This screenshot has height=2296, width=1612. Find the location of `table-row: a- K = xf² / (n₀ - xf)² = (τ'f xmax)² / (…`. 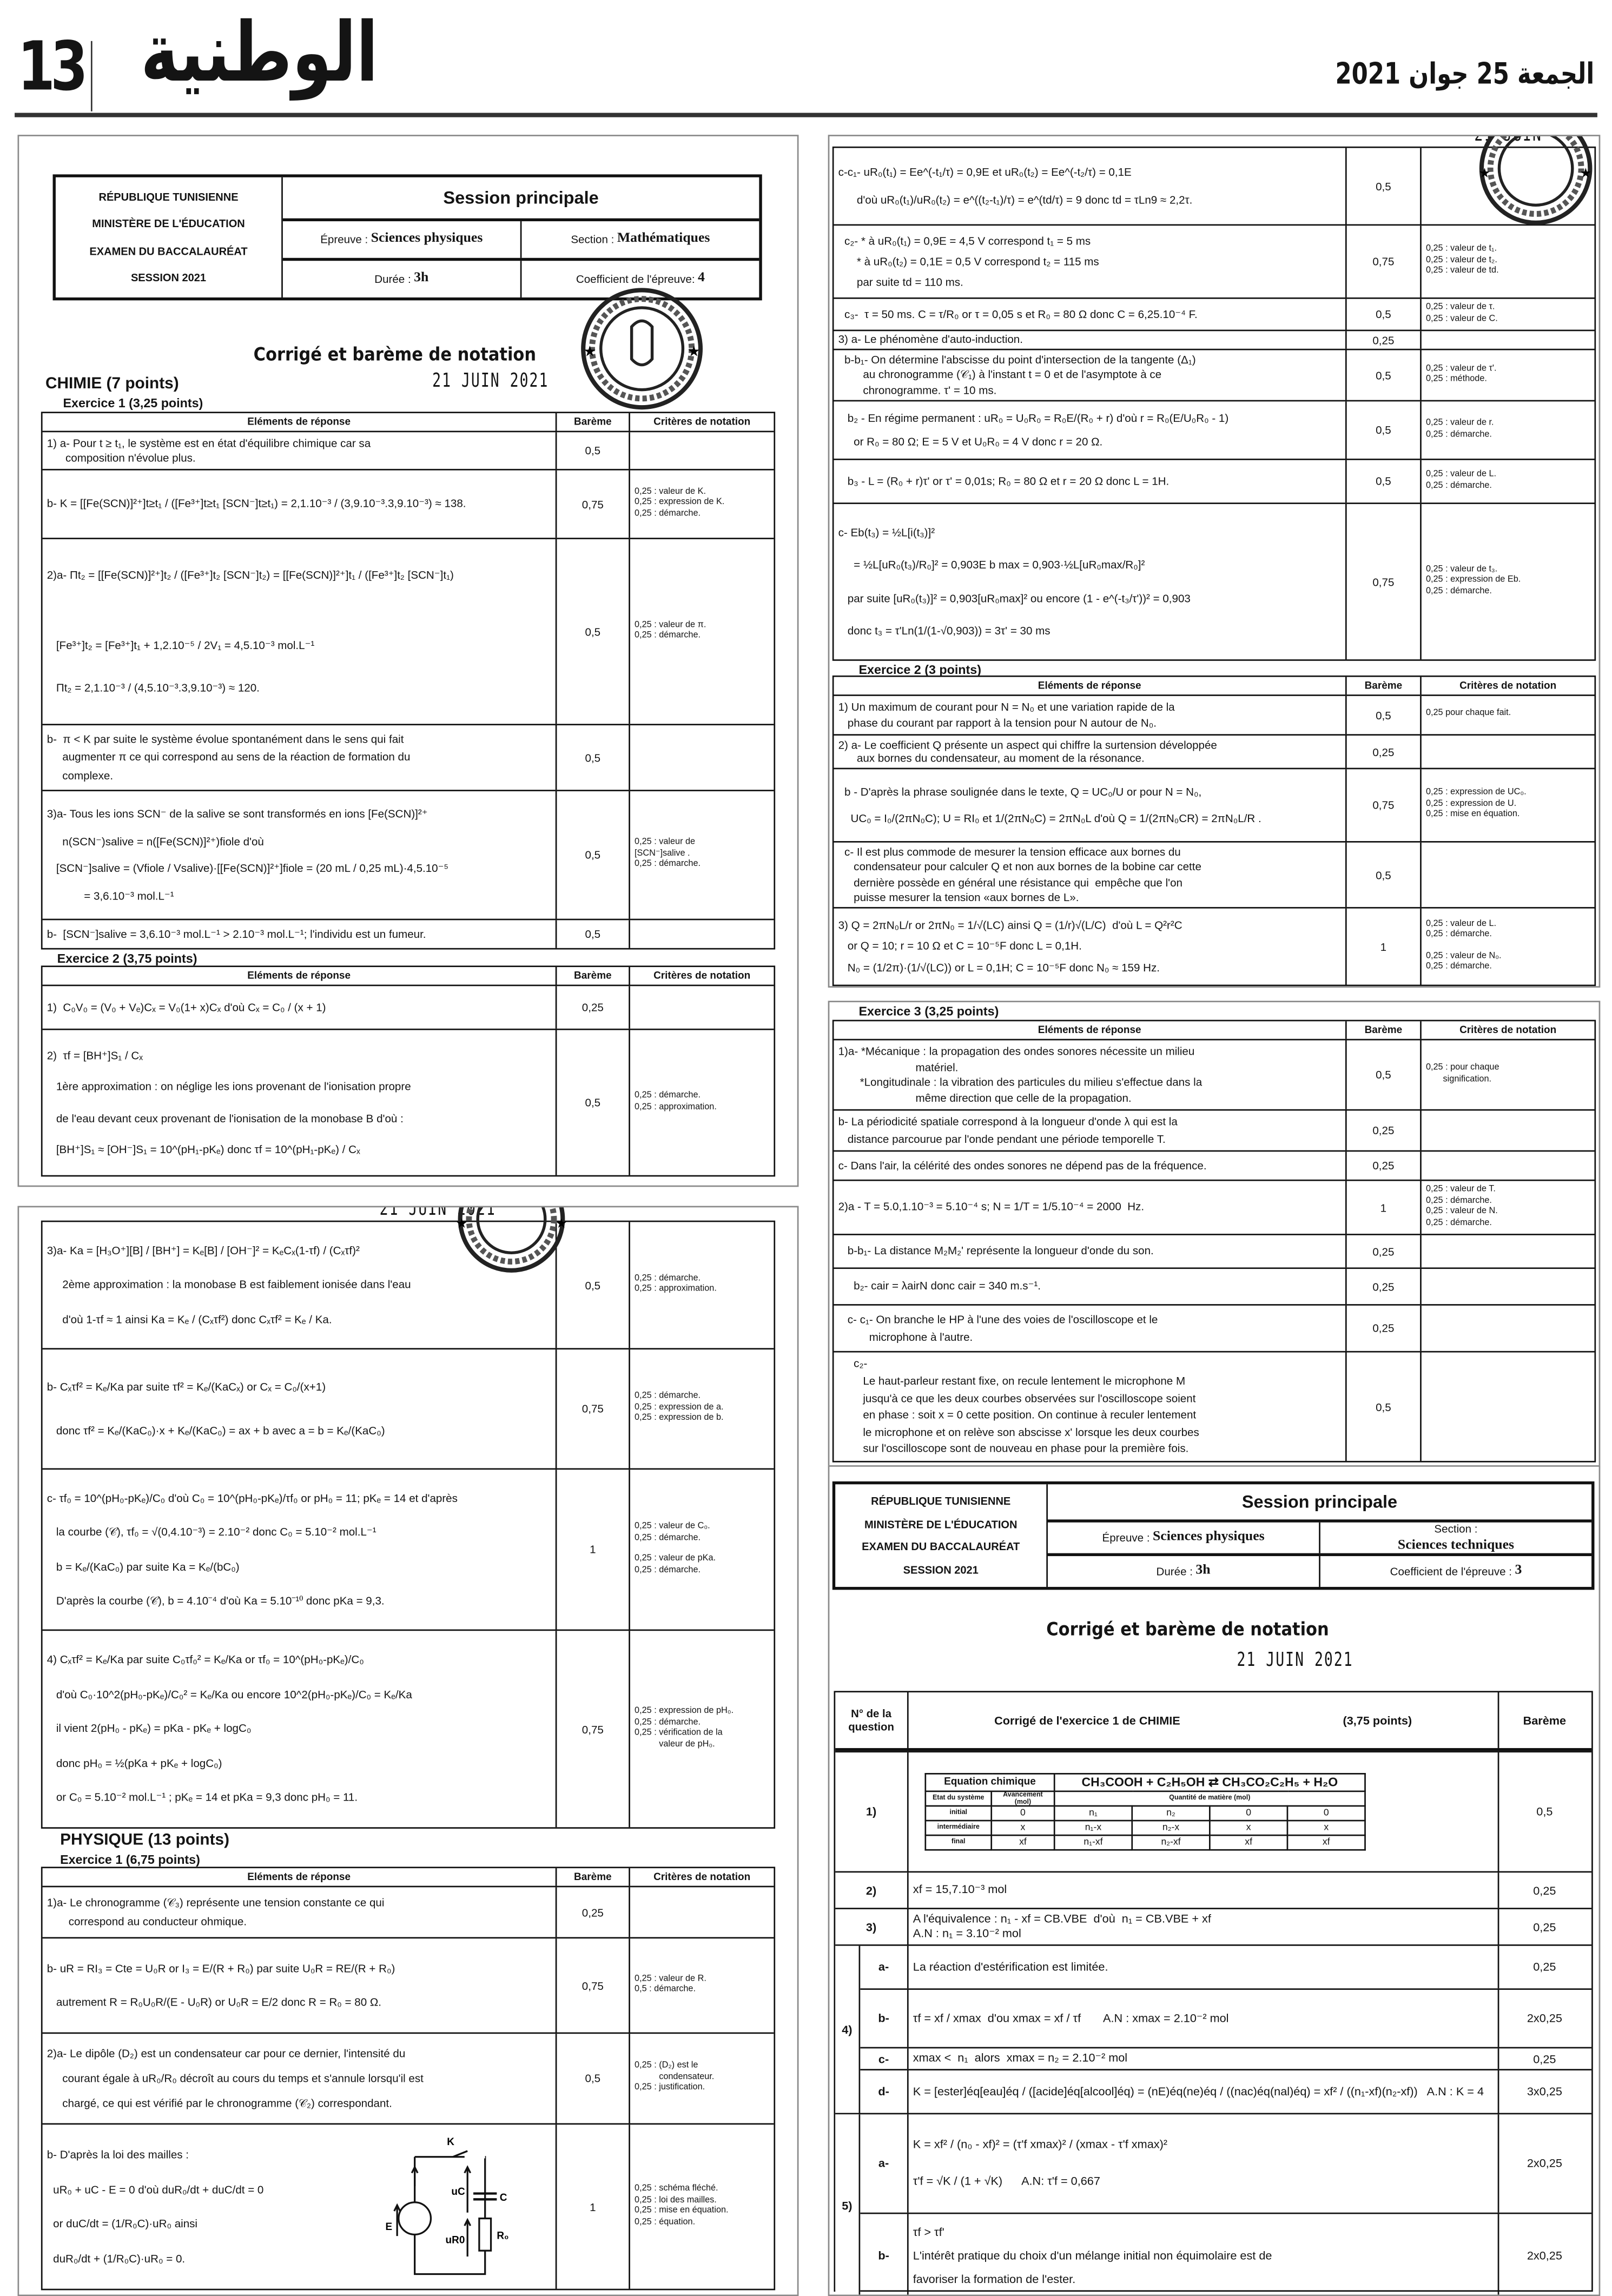

table-row: a- K = xf² / (n₀ - xf)² = (τ'f xmax)² / (… is located at coordinates (1213, 2163).